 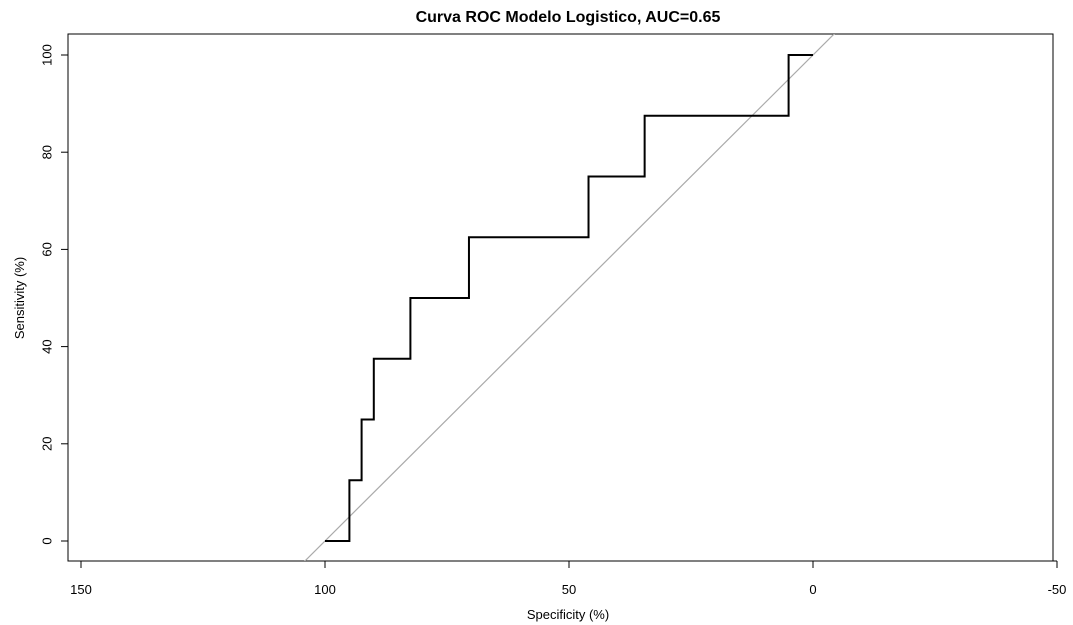 I want to click on x-tick-label: 50, so click(x=569, y=589).